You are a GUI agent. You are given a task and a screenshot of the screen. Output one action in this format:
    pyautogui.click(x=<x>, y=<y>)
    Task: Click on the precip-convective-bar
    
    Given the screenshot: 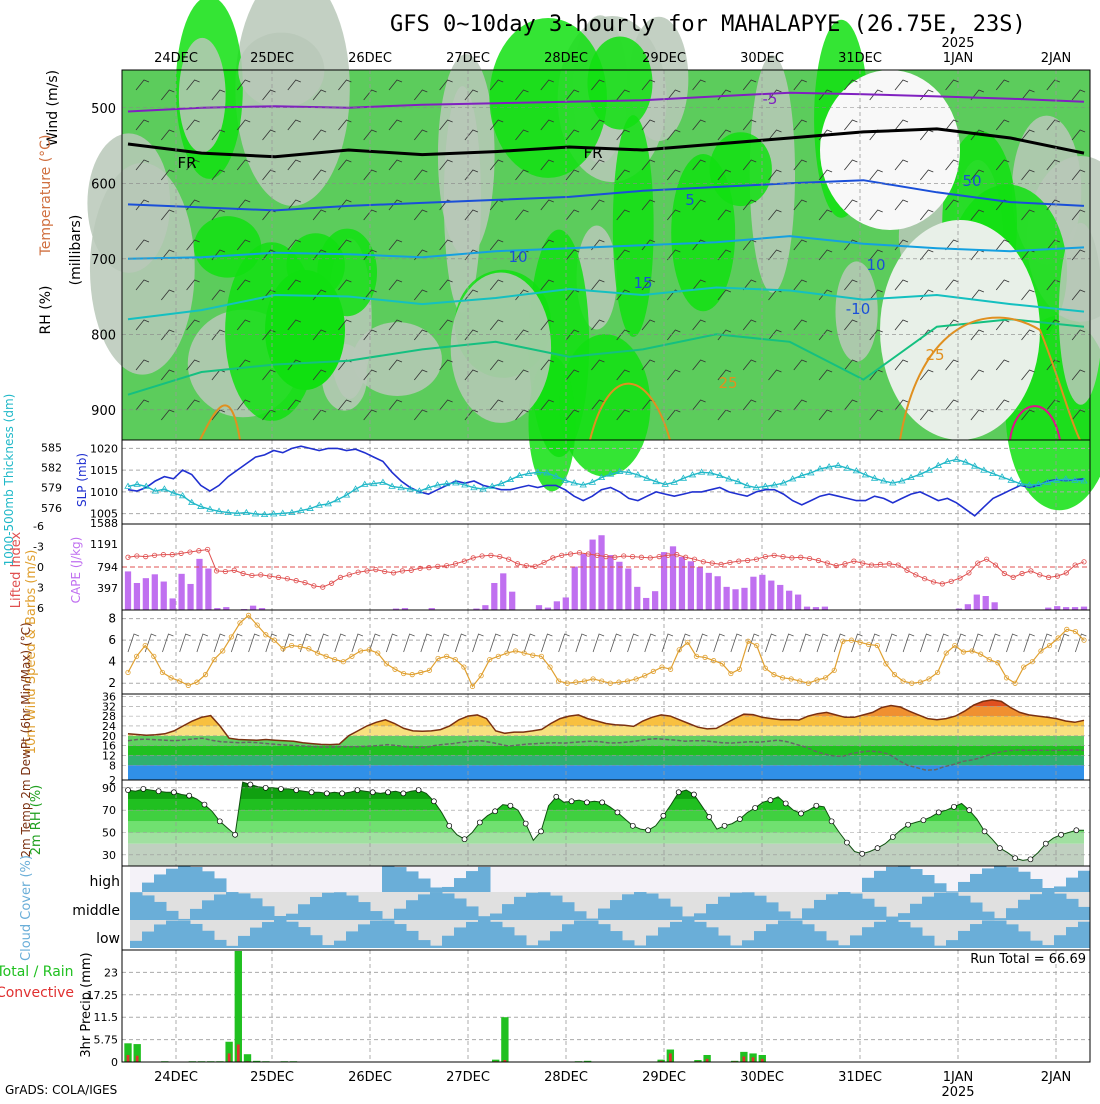 What is the action you would take?
    pyautogui.click(x=137, y=1059)
    